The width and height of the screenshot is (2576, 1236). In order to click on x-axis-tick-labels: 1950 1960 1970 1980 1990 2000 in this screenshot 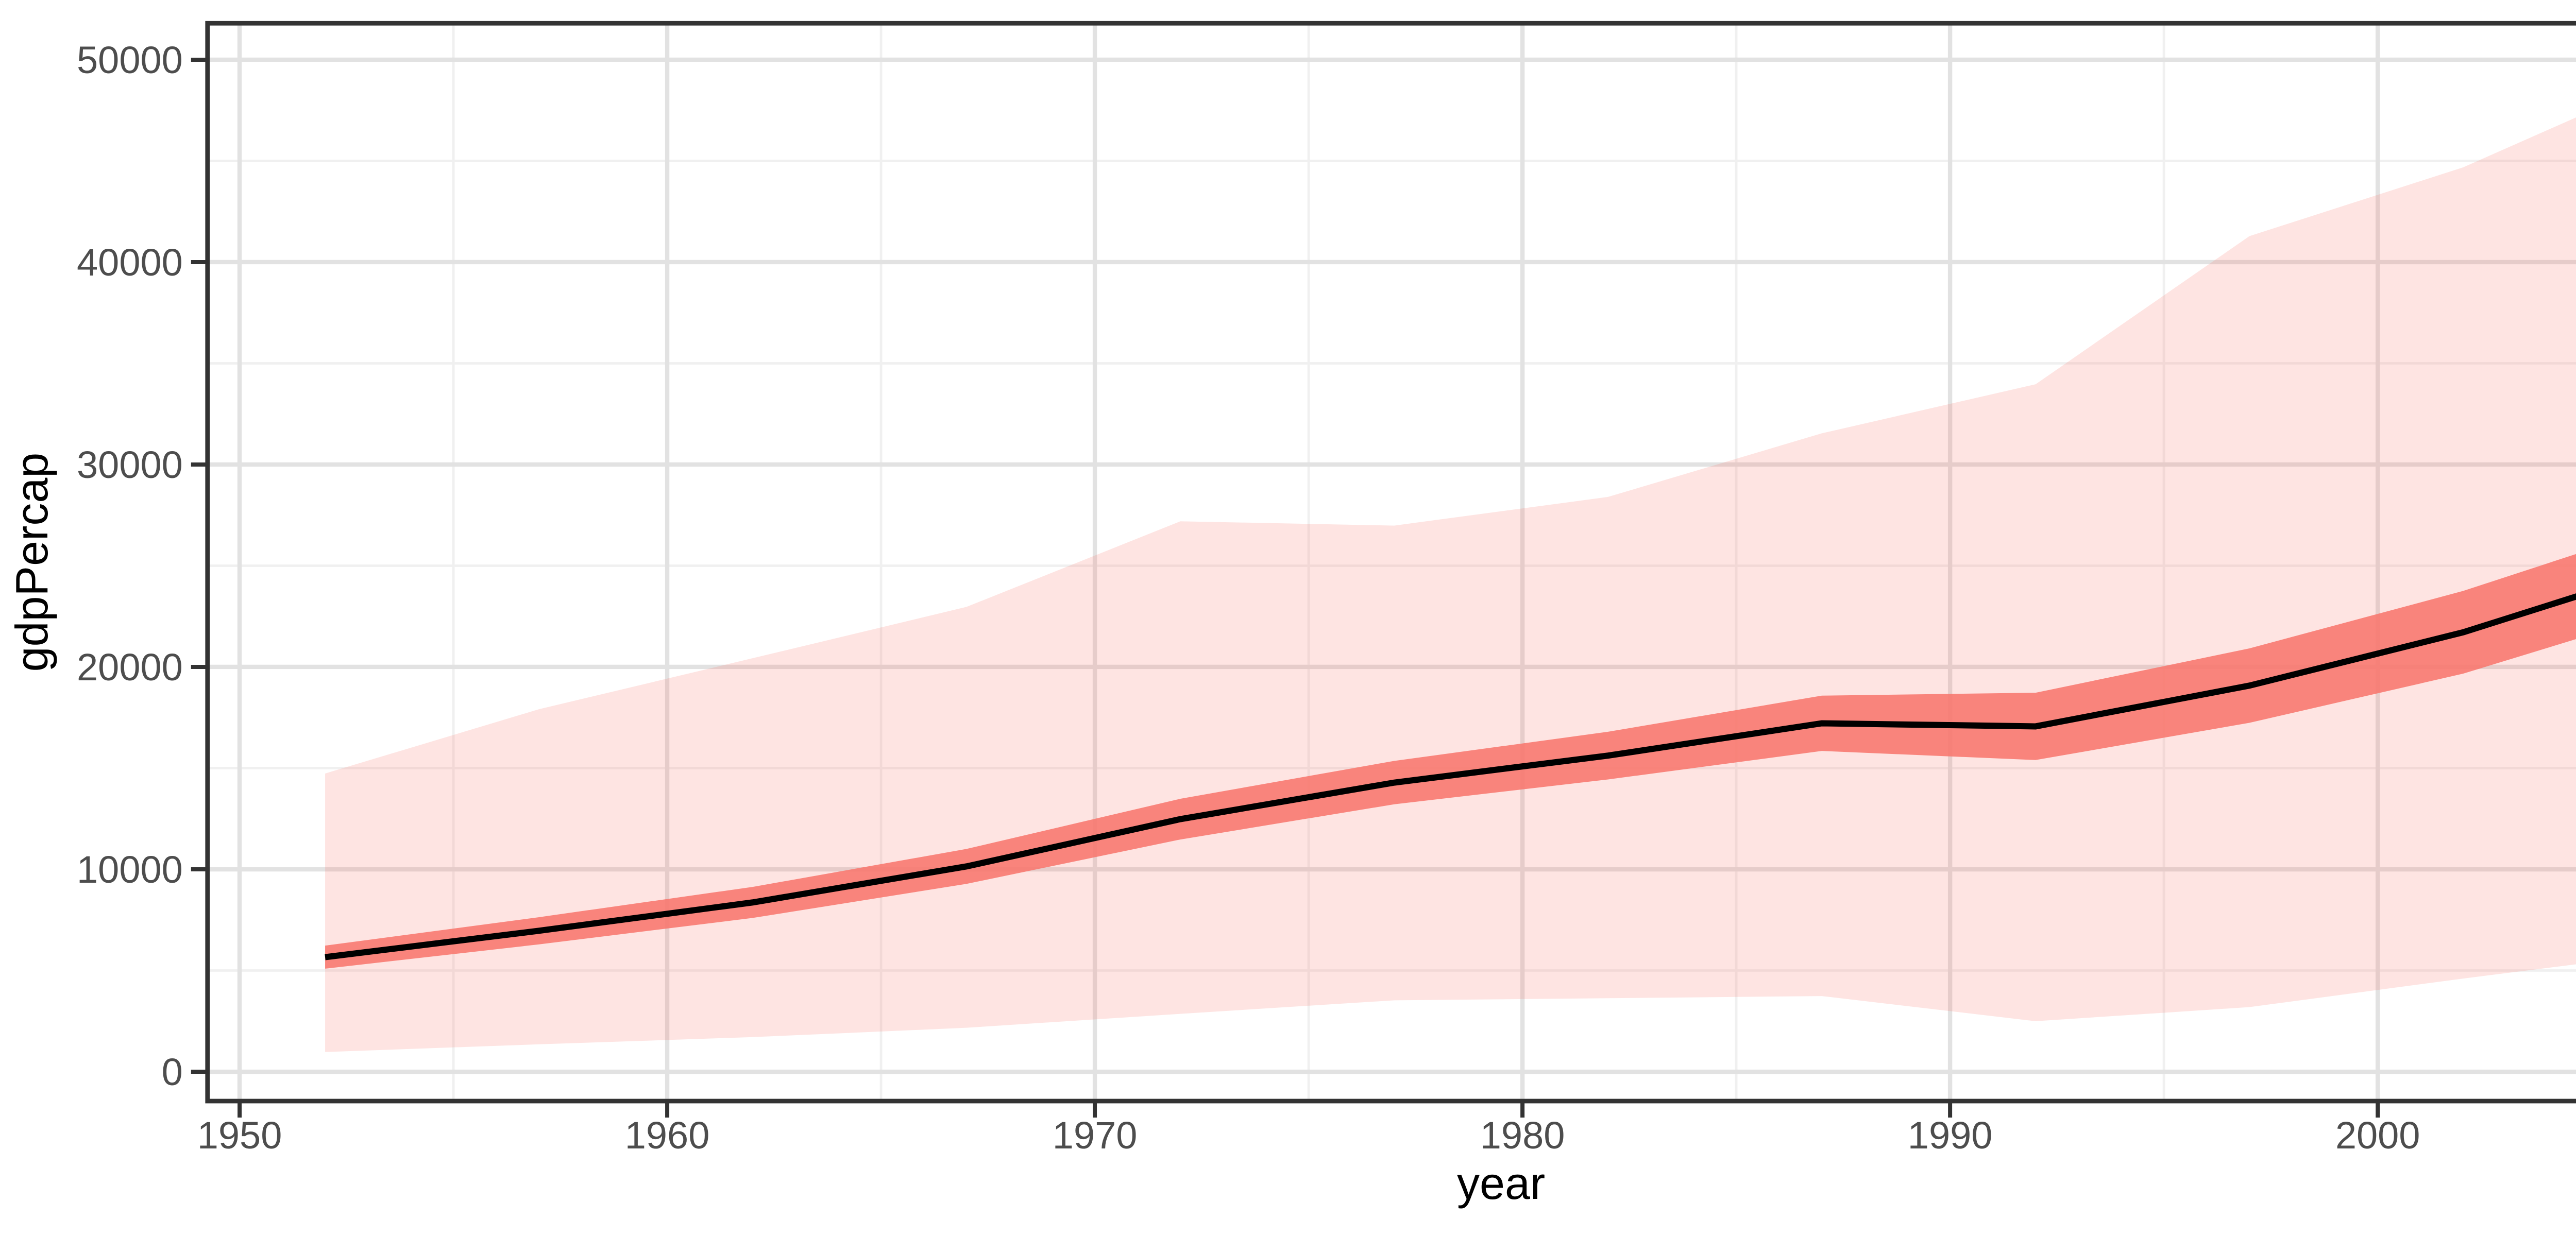, I will do `click(1308, 1136)`.